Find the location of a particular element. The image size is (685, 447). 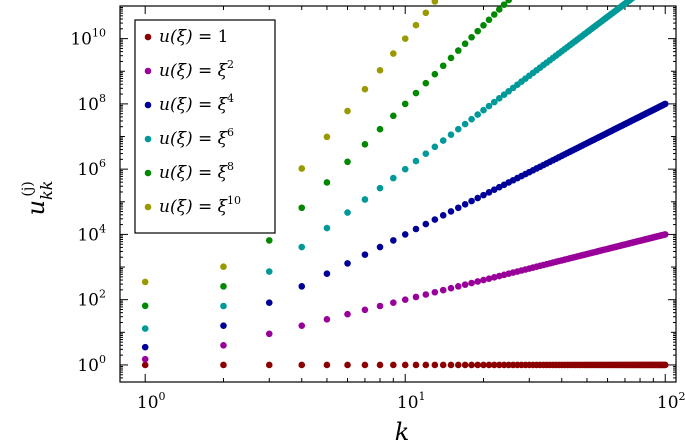

y-tick-label: 10⁶ is located at coordinates (91, 168).